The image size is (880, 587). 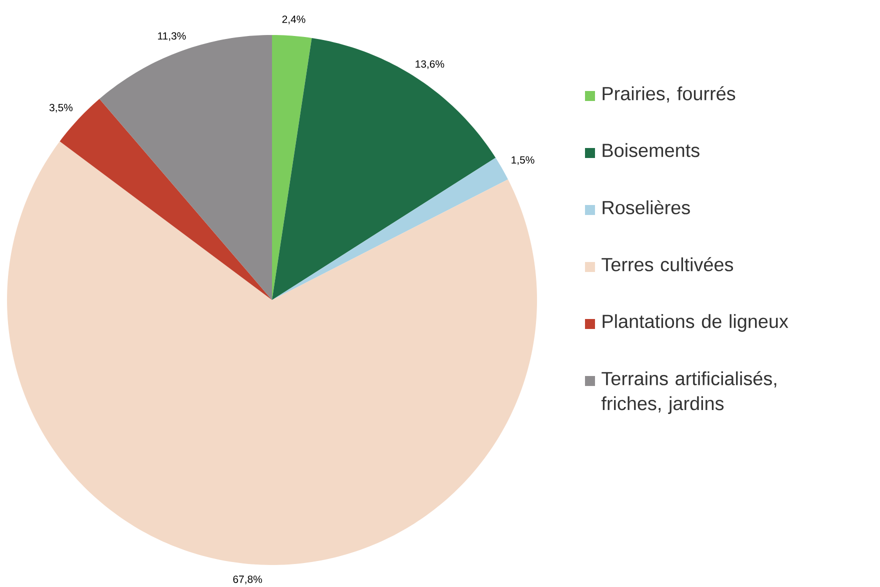 I want to click on data-label: 11,3%, so click(x=172, y=36).